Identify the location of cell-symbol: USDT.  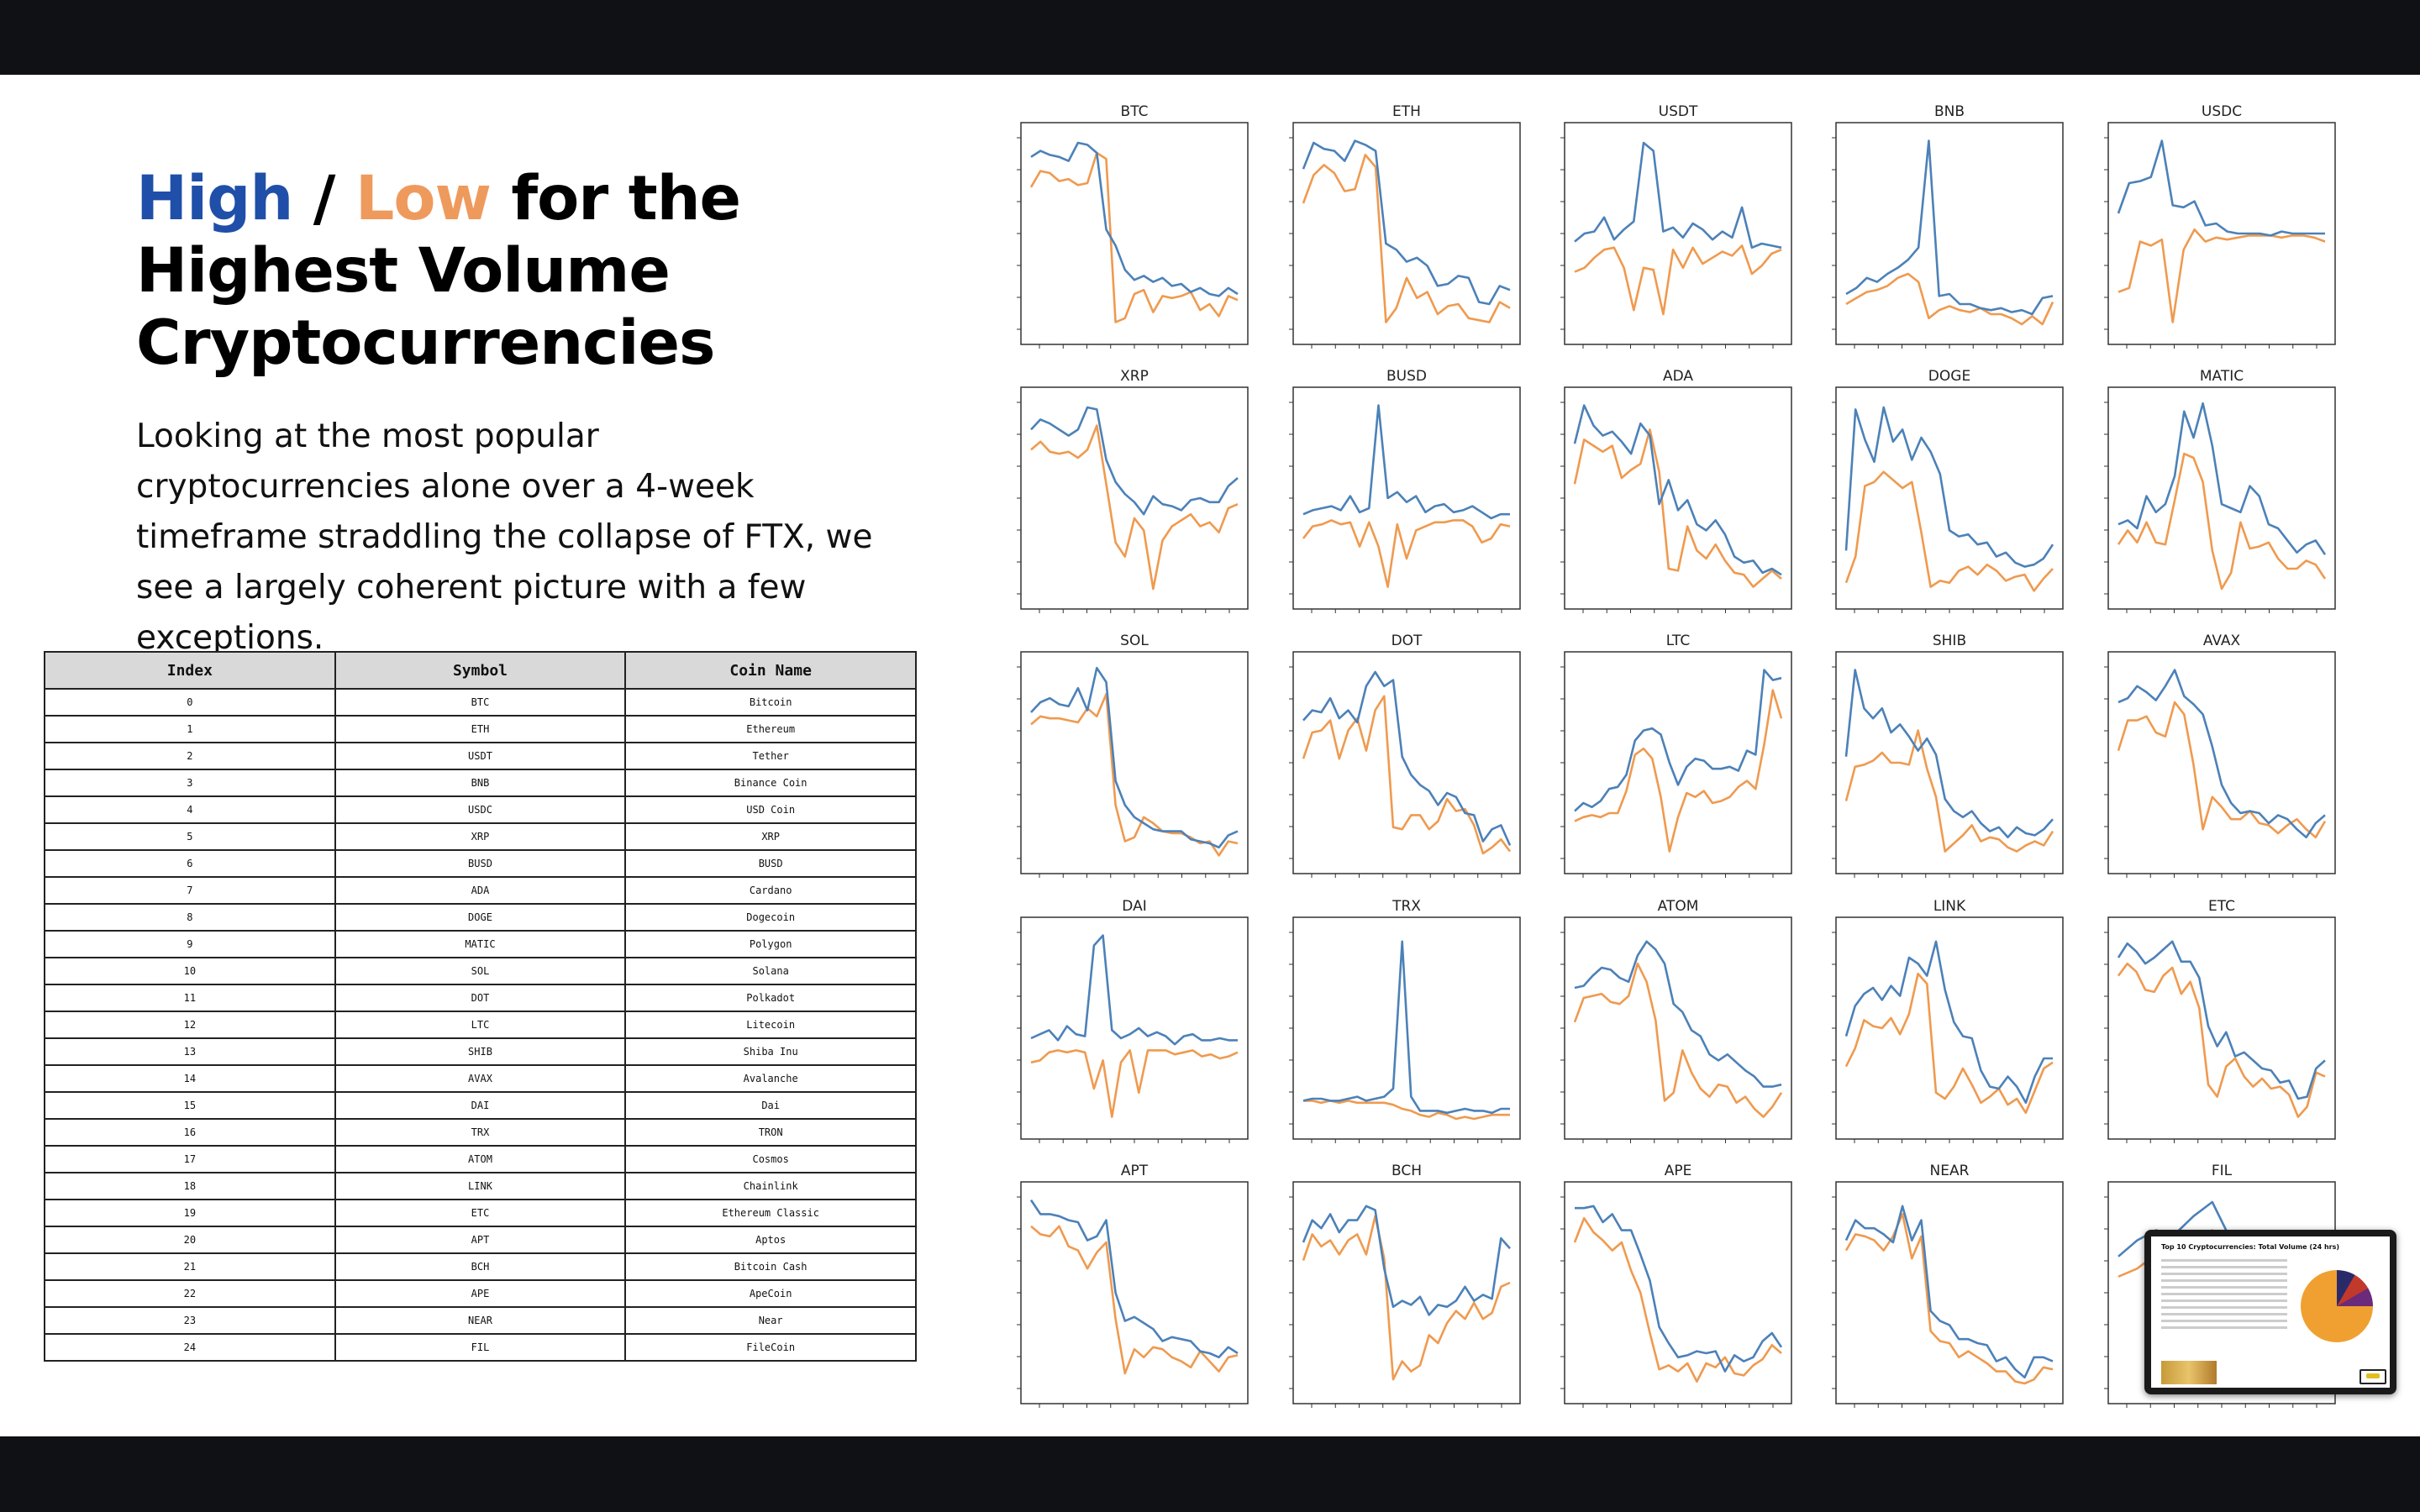
(481, 756).